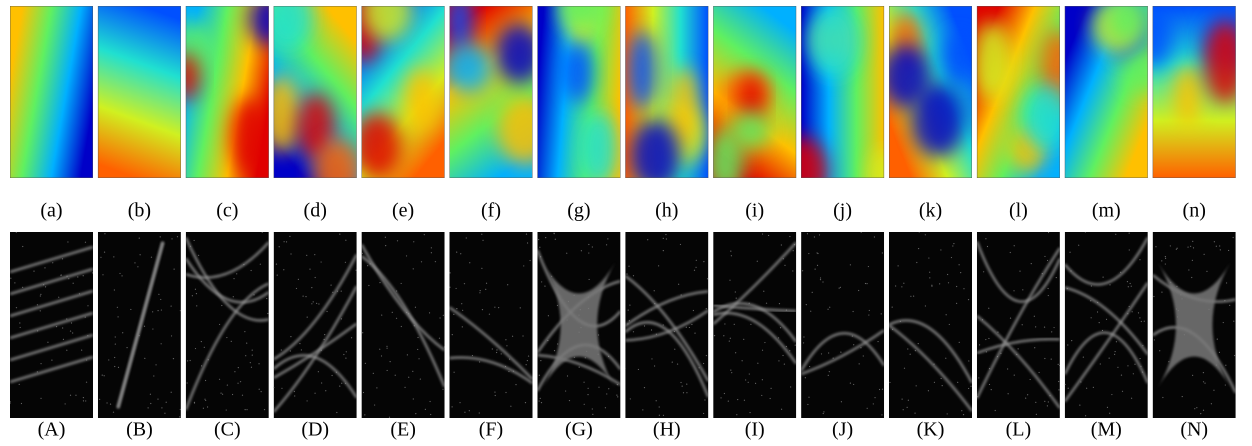  I want to click on contour-background, so click(51, 92).